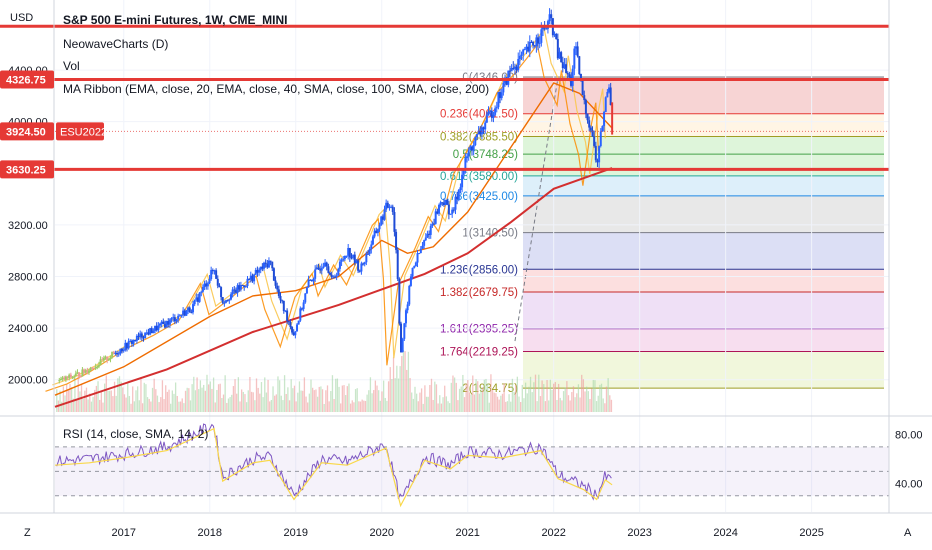 The image size is (932, 550). What do you see at coordinates (468, 533) in the screenshot?
I see `time-axis: 2017 2018 2019 2020 2021 2022 2023 2024 2025` at bounding box center [468, 533].